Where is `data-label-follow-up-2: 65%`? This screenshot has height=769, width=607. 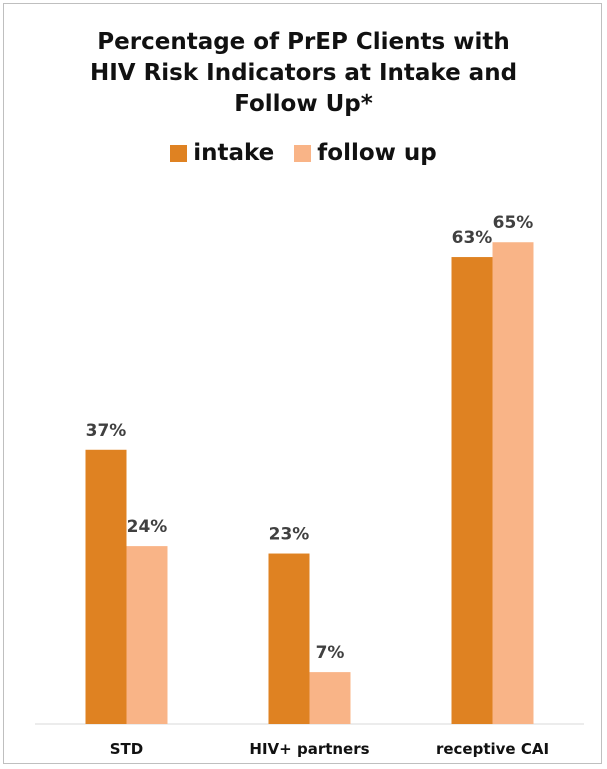
data-label-follow-up-2: 65% is located at coordinates (513, 223).